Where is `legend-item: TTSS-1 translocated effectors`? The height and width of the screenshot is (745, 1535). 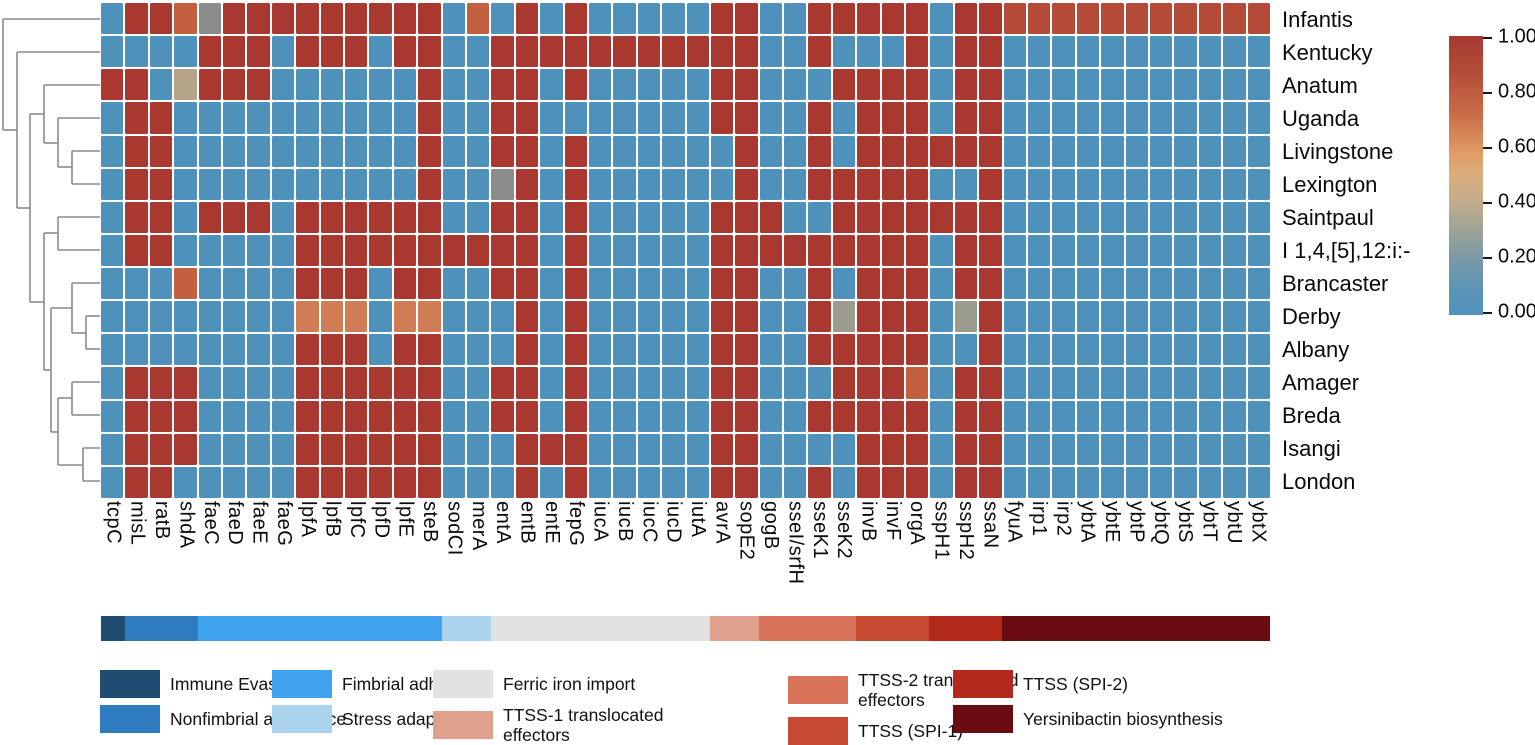
legend-item: TTSS-1 translocated effectors is located at coordinates (548, 725).